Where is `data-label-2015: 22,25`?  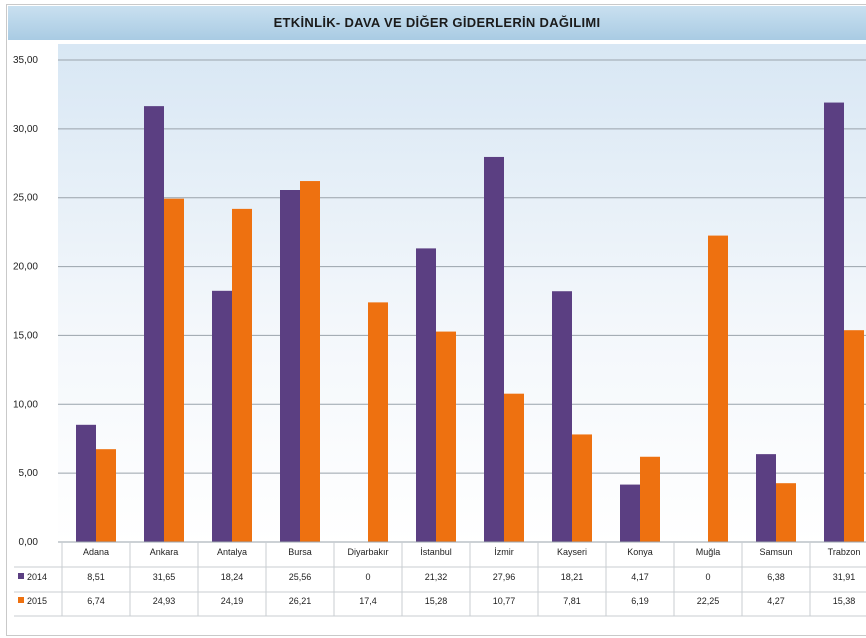
data-label-2015: 22,25 is located at coordinates (708, 601).